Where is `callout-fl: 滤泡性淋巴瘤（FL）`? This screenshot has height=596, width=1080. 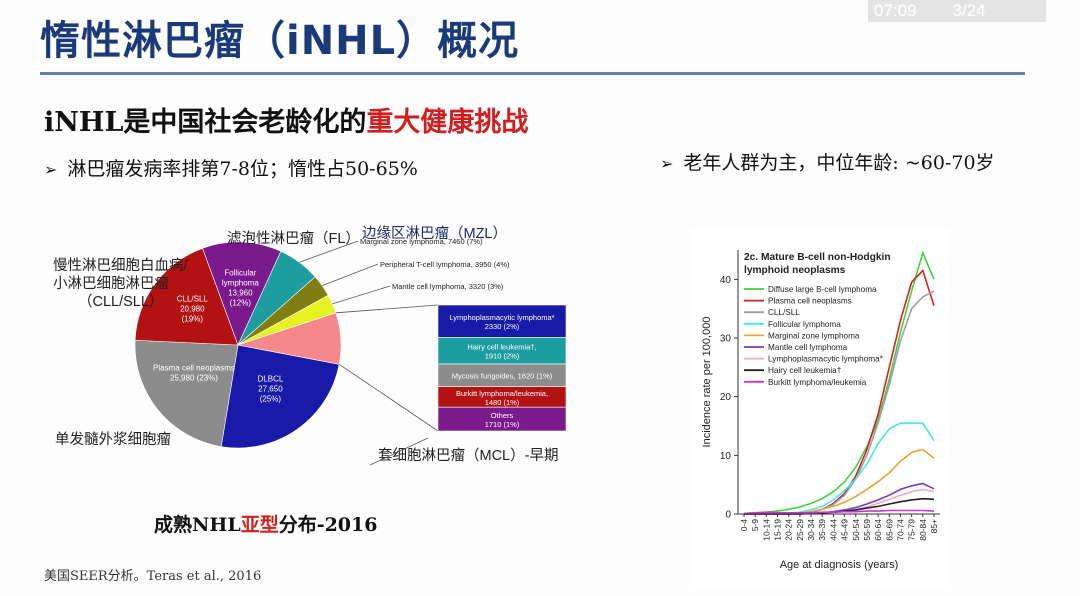 callout-fl: 滤泡性淋巴瘤（FL） is located at coordinates (293, 238).